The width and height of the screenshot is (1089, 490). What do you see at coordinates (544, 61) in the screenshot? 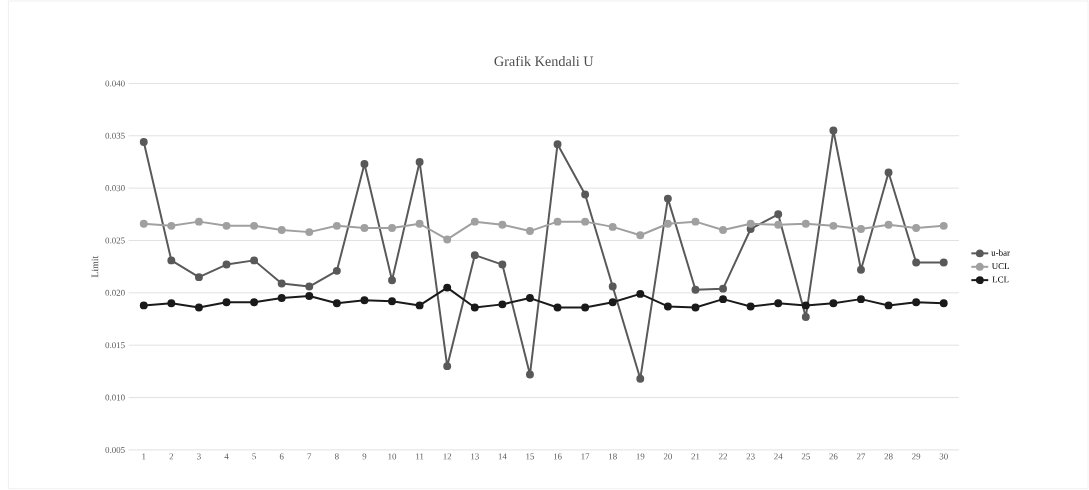
I see `chart-title: Grafik Kendali U` at bounding box center [544, 61].